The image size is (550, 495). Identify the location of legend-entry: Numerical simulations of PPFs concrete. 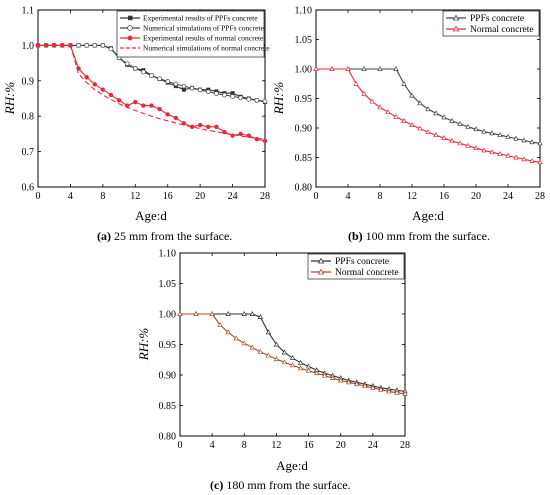
(192, 28).